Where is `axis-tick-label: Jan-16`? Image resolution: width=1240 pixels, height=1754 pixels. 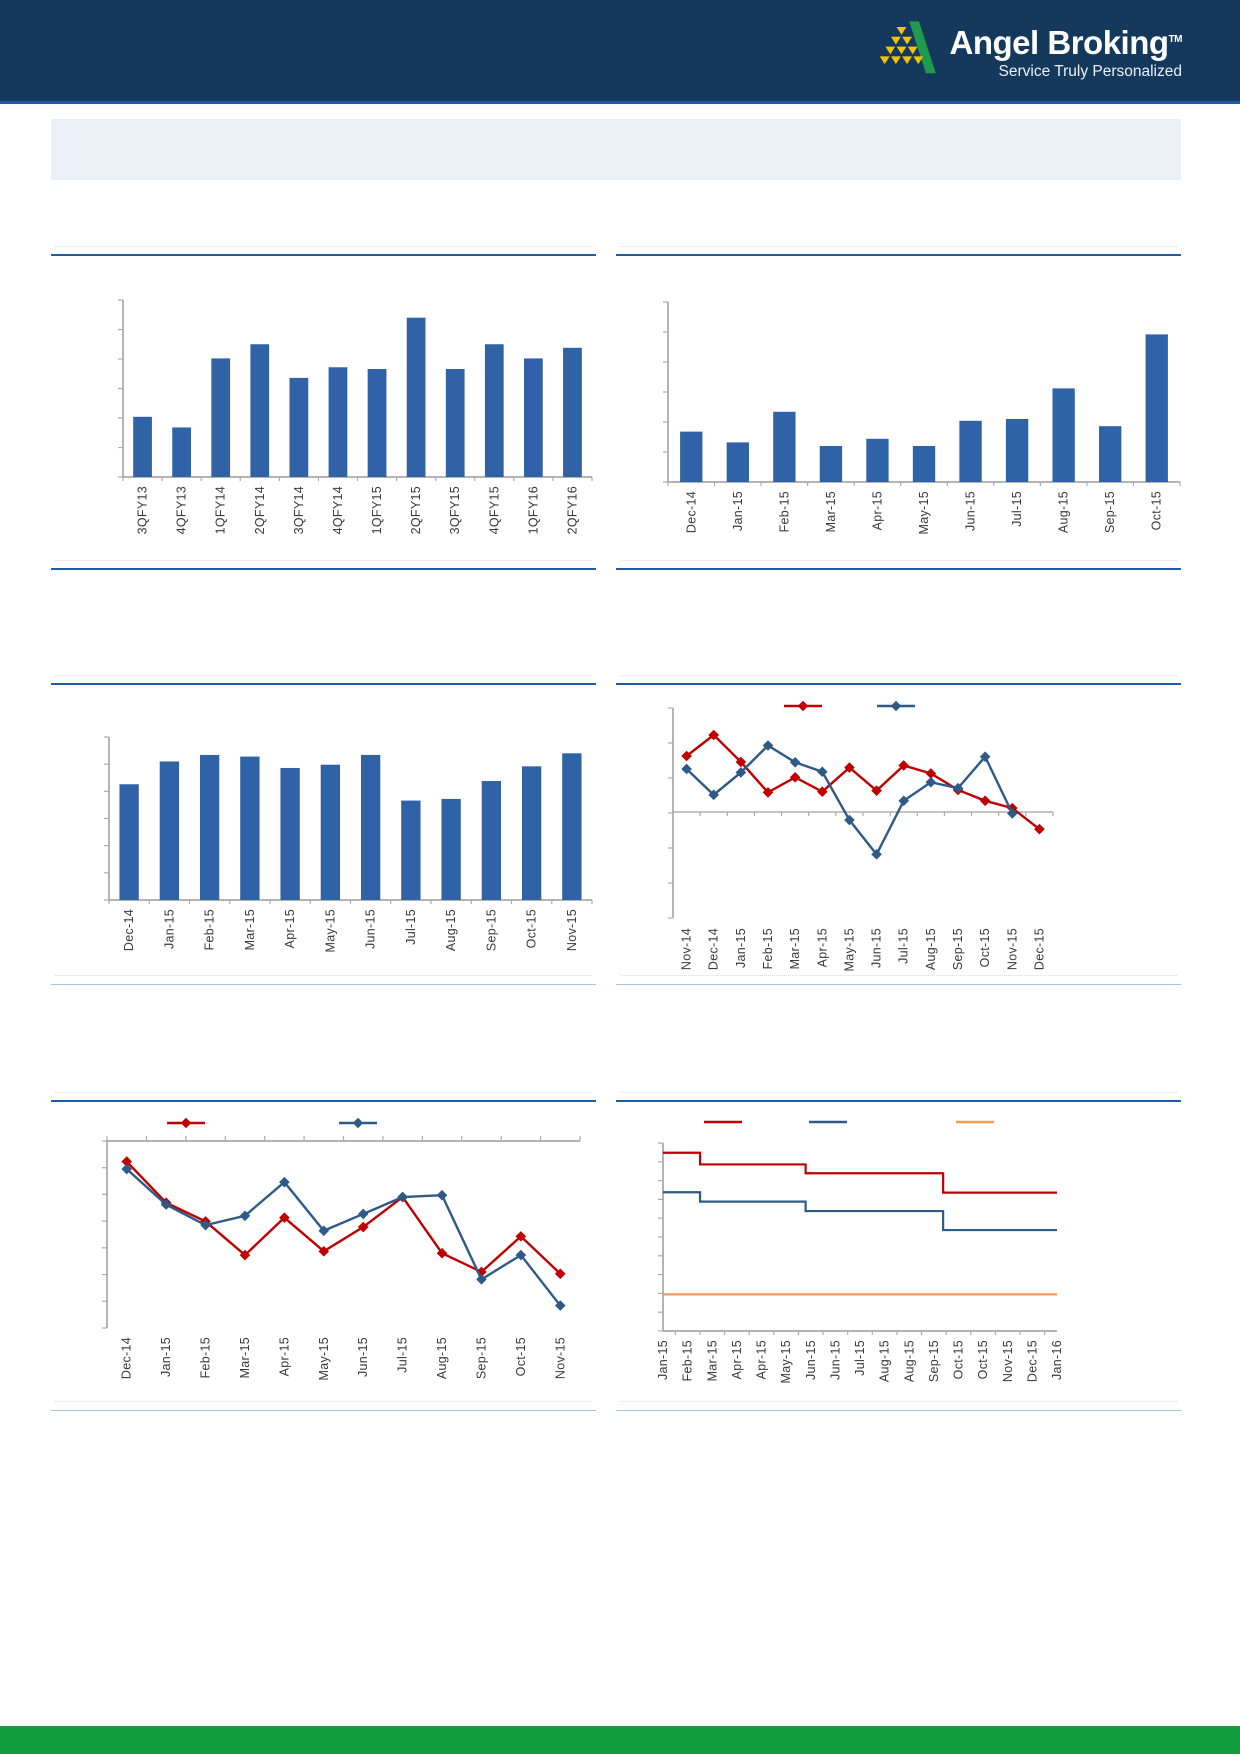 axis-tick-label: Jan-16 is located at coordinates (1057, 1360).